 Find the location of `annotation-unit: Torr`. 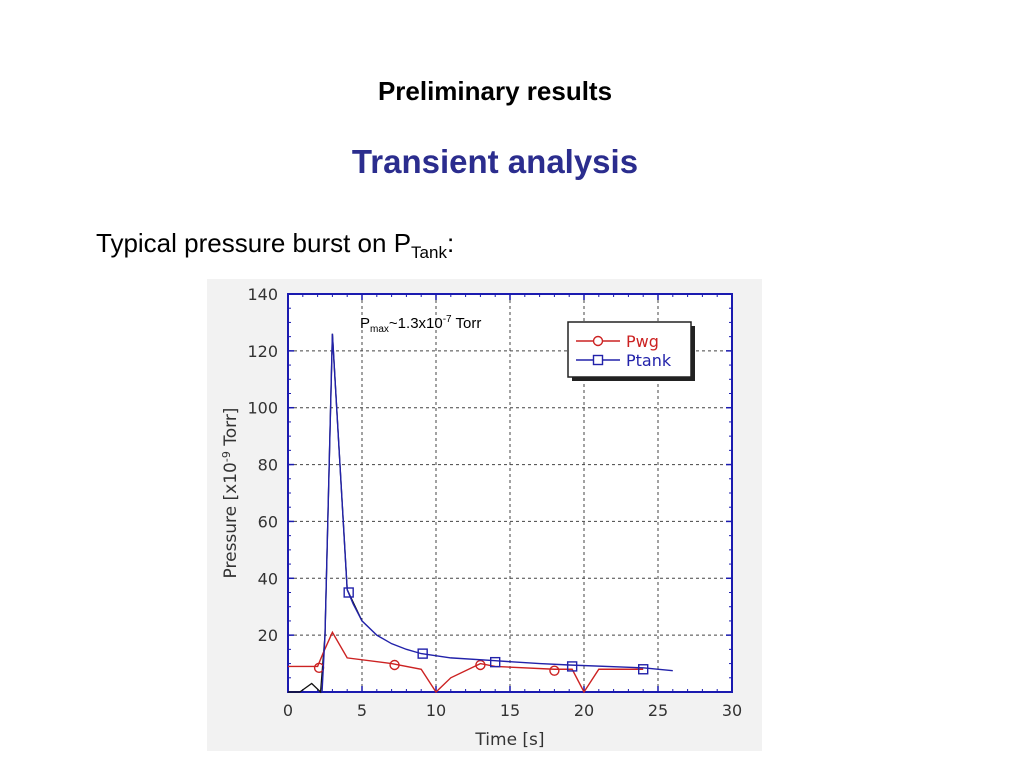

annotation-unit: Torr is located at coordinates (466, 323).